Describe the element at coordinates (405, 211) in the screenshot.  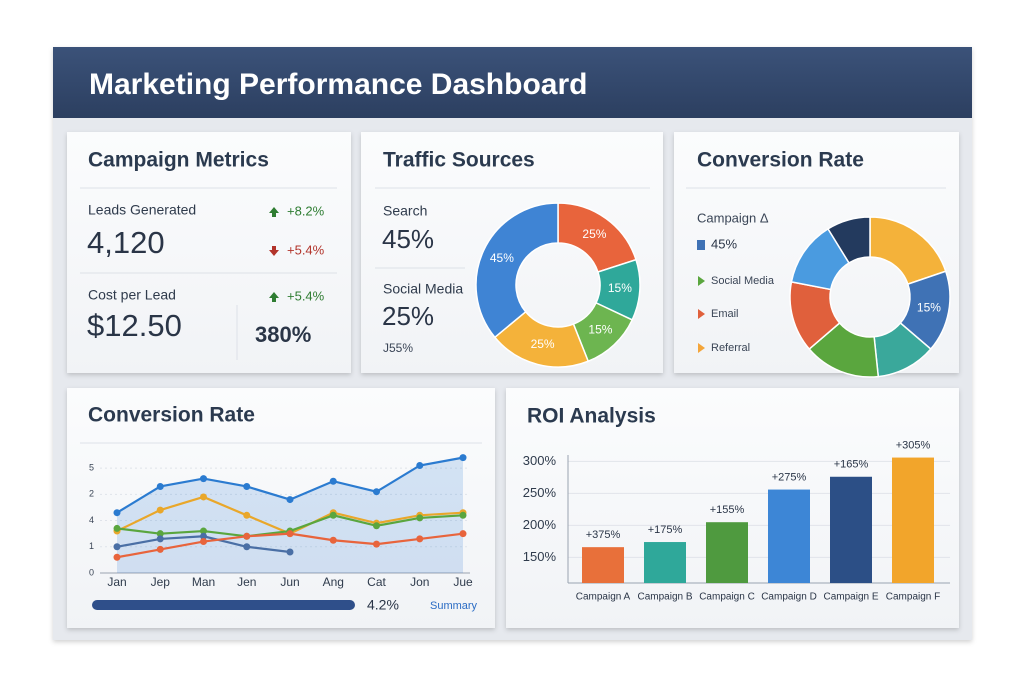
I see `source-label: Search` at that location.